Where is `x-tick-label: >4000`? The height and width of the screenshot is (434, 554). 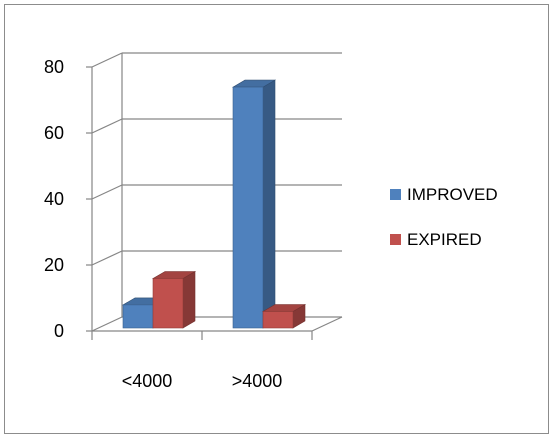
x-tick-label: >4000 is located at coordinates (257, 381).